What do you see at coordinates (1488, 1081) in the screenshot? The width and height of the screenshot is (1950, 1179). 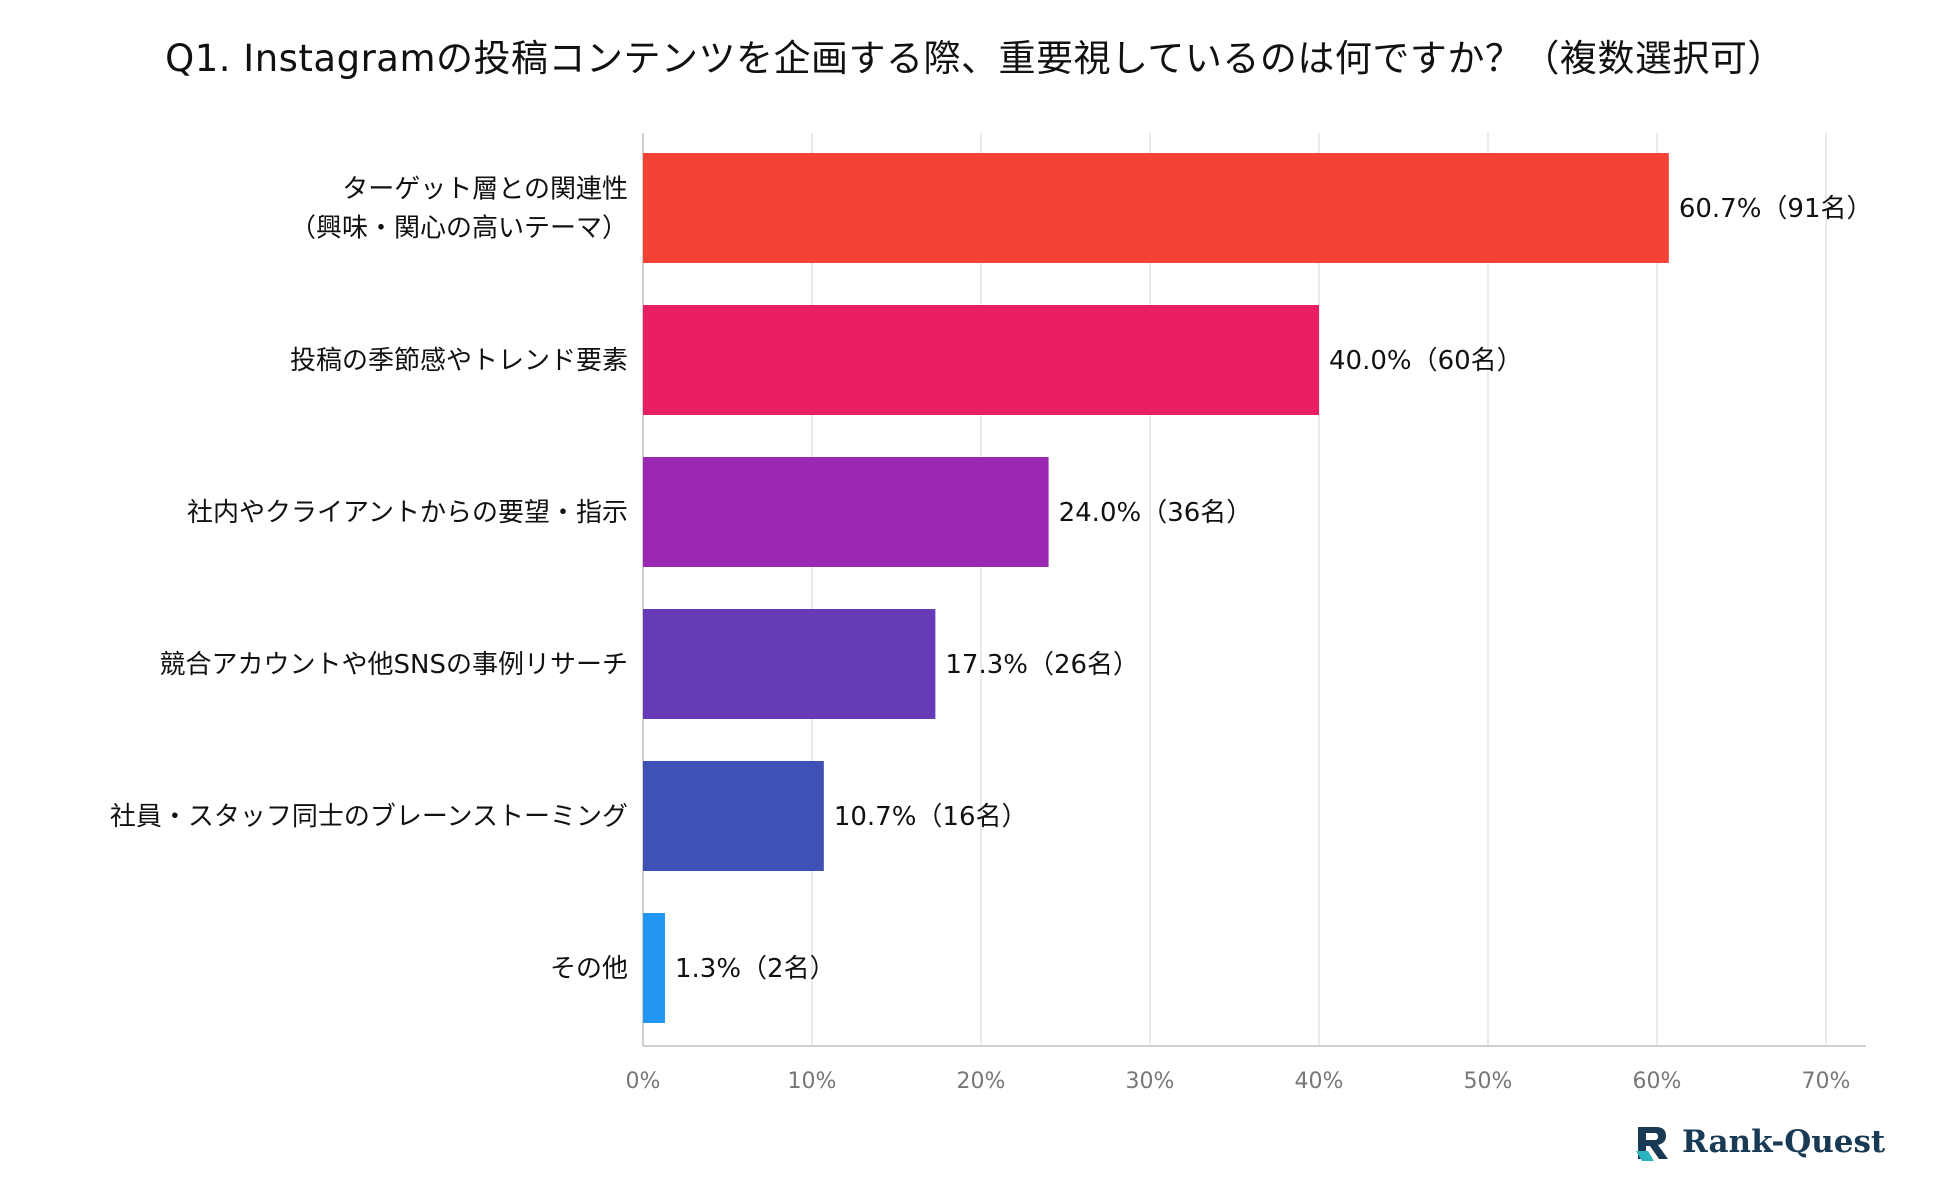 I see `x-tick-label: 50%` at bounding box center [1488, 1081].